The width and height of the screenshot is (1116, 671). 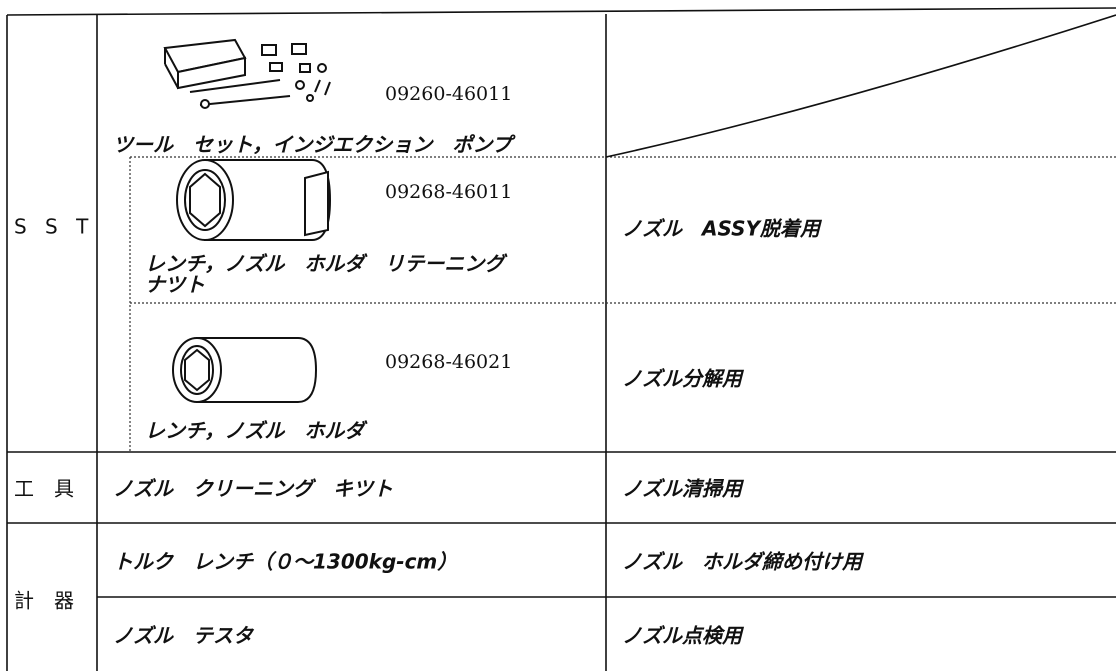 What do you see at coordinates (743, 562) in the screenshot?
I see `tool-use: ノズル ホルダ締め付け用` at bounding box center [743, 562].